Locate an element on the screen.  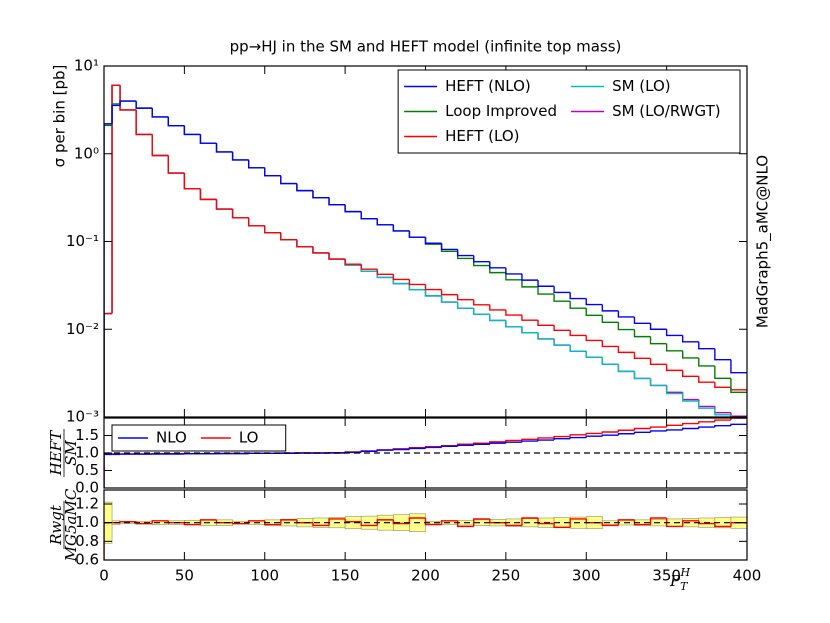
y-tick-label: 1.0 is located at coordinates (87, 522).